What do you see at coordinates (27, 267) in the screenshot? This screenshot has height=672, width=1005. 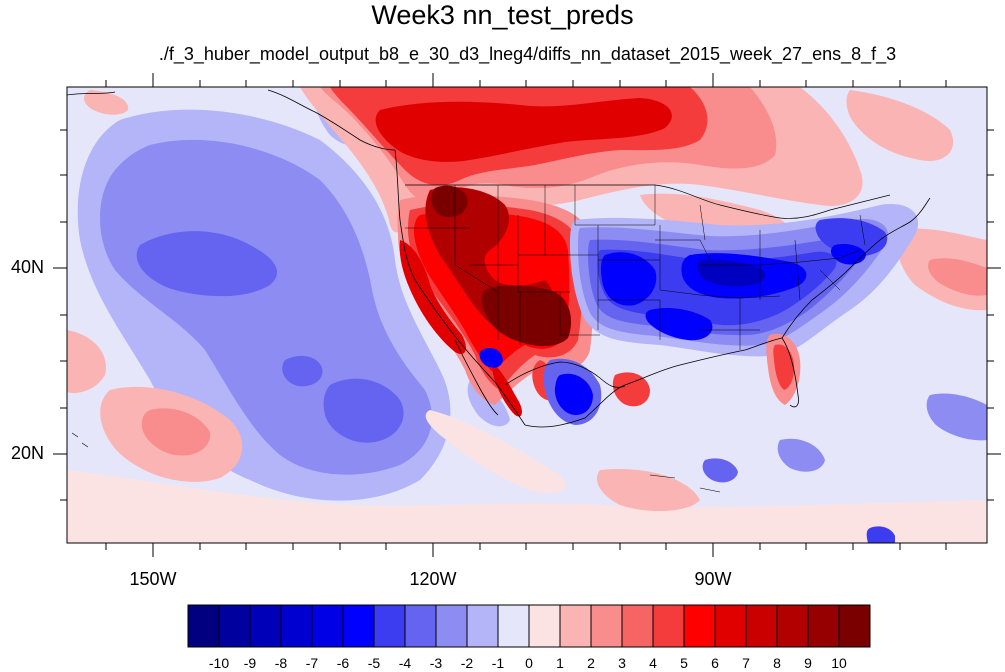 I see `lat-label-40n: 40N` at bounding box center [27, 267].